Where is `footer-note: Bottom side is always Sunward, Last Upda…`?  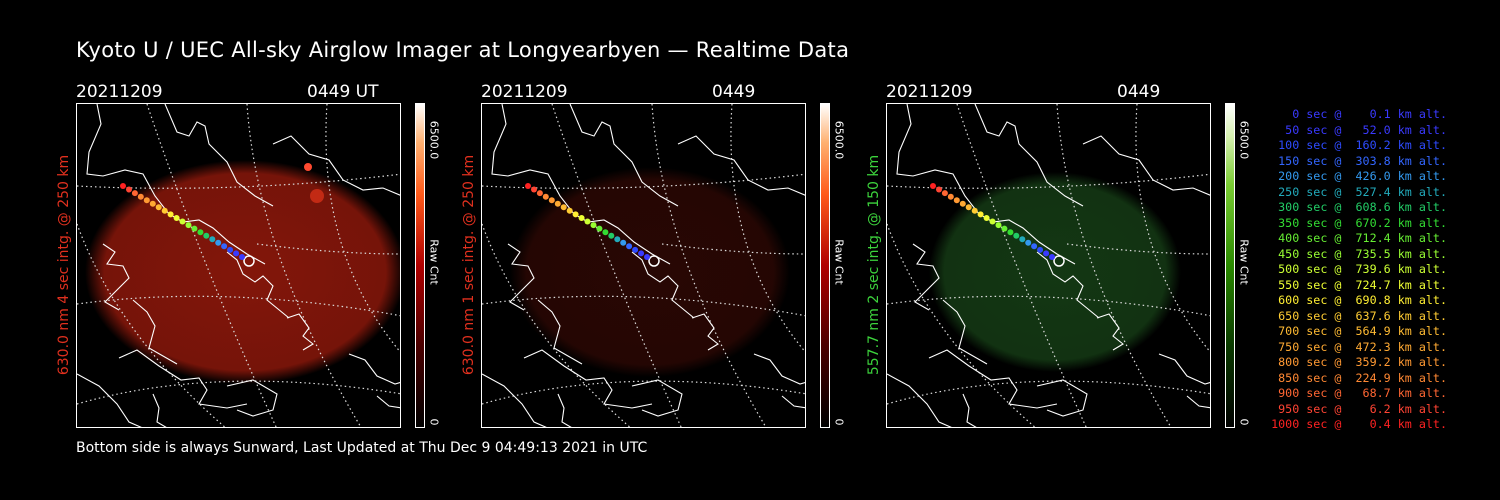 footer-note: Bottom side is always Sunward, Last Upda… is located at coordinates (362, 448).